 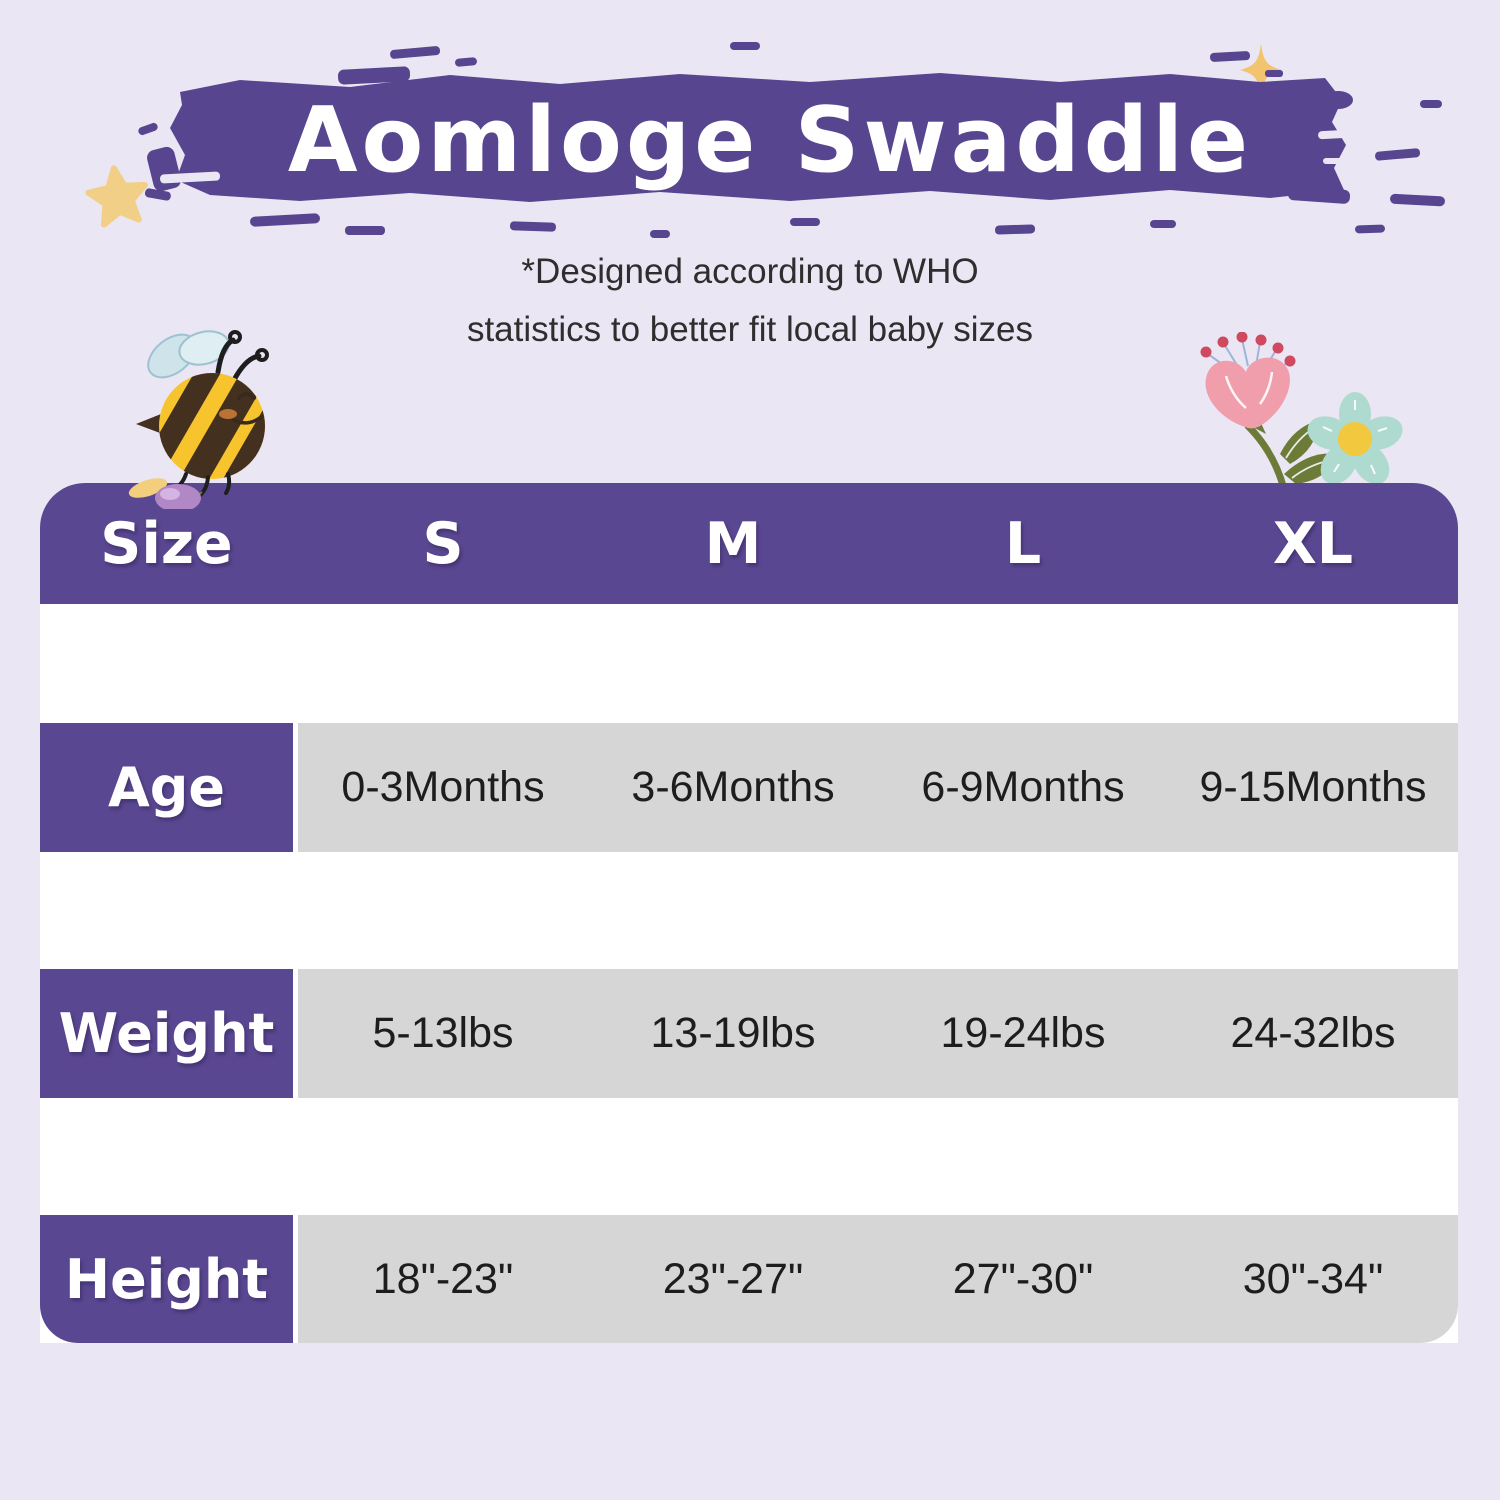 What do you see at coordinates (198, 419) in the screenshot?
I see `bee-icon` at bounding box center [198, 419].